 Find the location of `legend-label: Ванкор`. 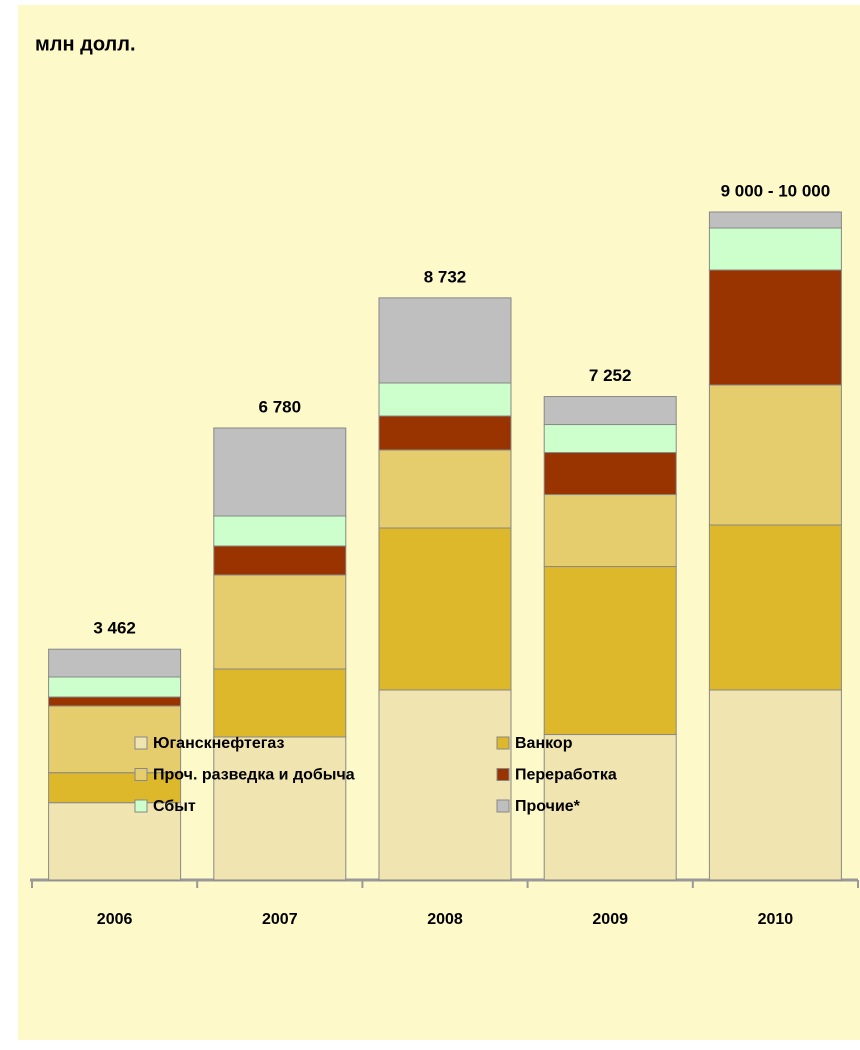

legend-label: Ванкор is located at coordinates (544, 743).